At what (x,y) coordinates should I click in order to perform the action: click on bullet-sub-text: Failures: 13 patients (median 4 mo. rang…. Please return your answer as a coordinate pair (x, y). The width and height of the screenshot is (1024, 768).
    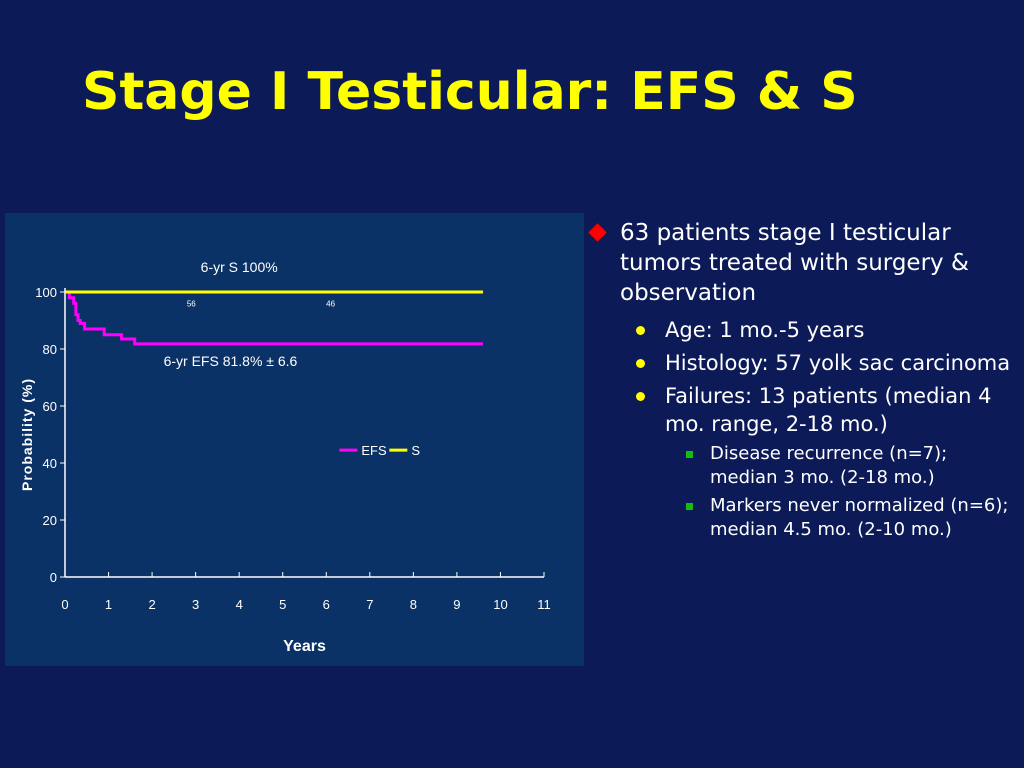
    Looking at the image, I should click on (828, 410).